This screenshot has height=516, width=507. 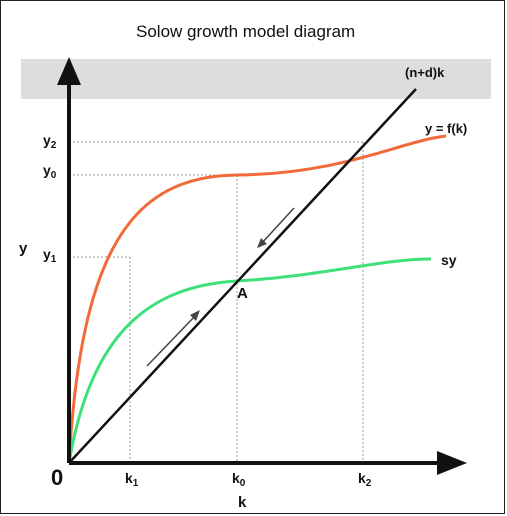 What do you see at coordinates (57, 477) in the screenshot?
I see `origin-label: 0` at bounding box center [57, 477].